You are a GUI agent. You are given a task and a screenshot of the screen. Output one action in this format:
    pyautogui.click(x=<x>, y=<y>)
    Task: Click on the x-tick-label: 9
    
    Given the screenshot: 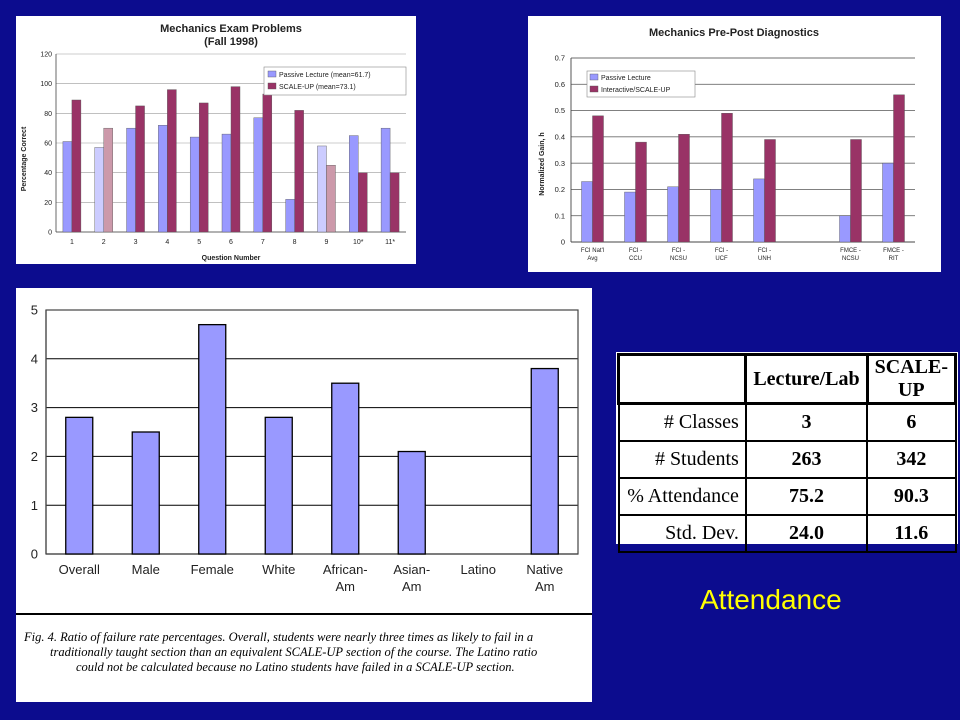 What is the action you would take?
    pyautogui.click(x=327, y=242)
    